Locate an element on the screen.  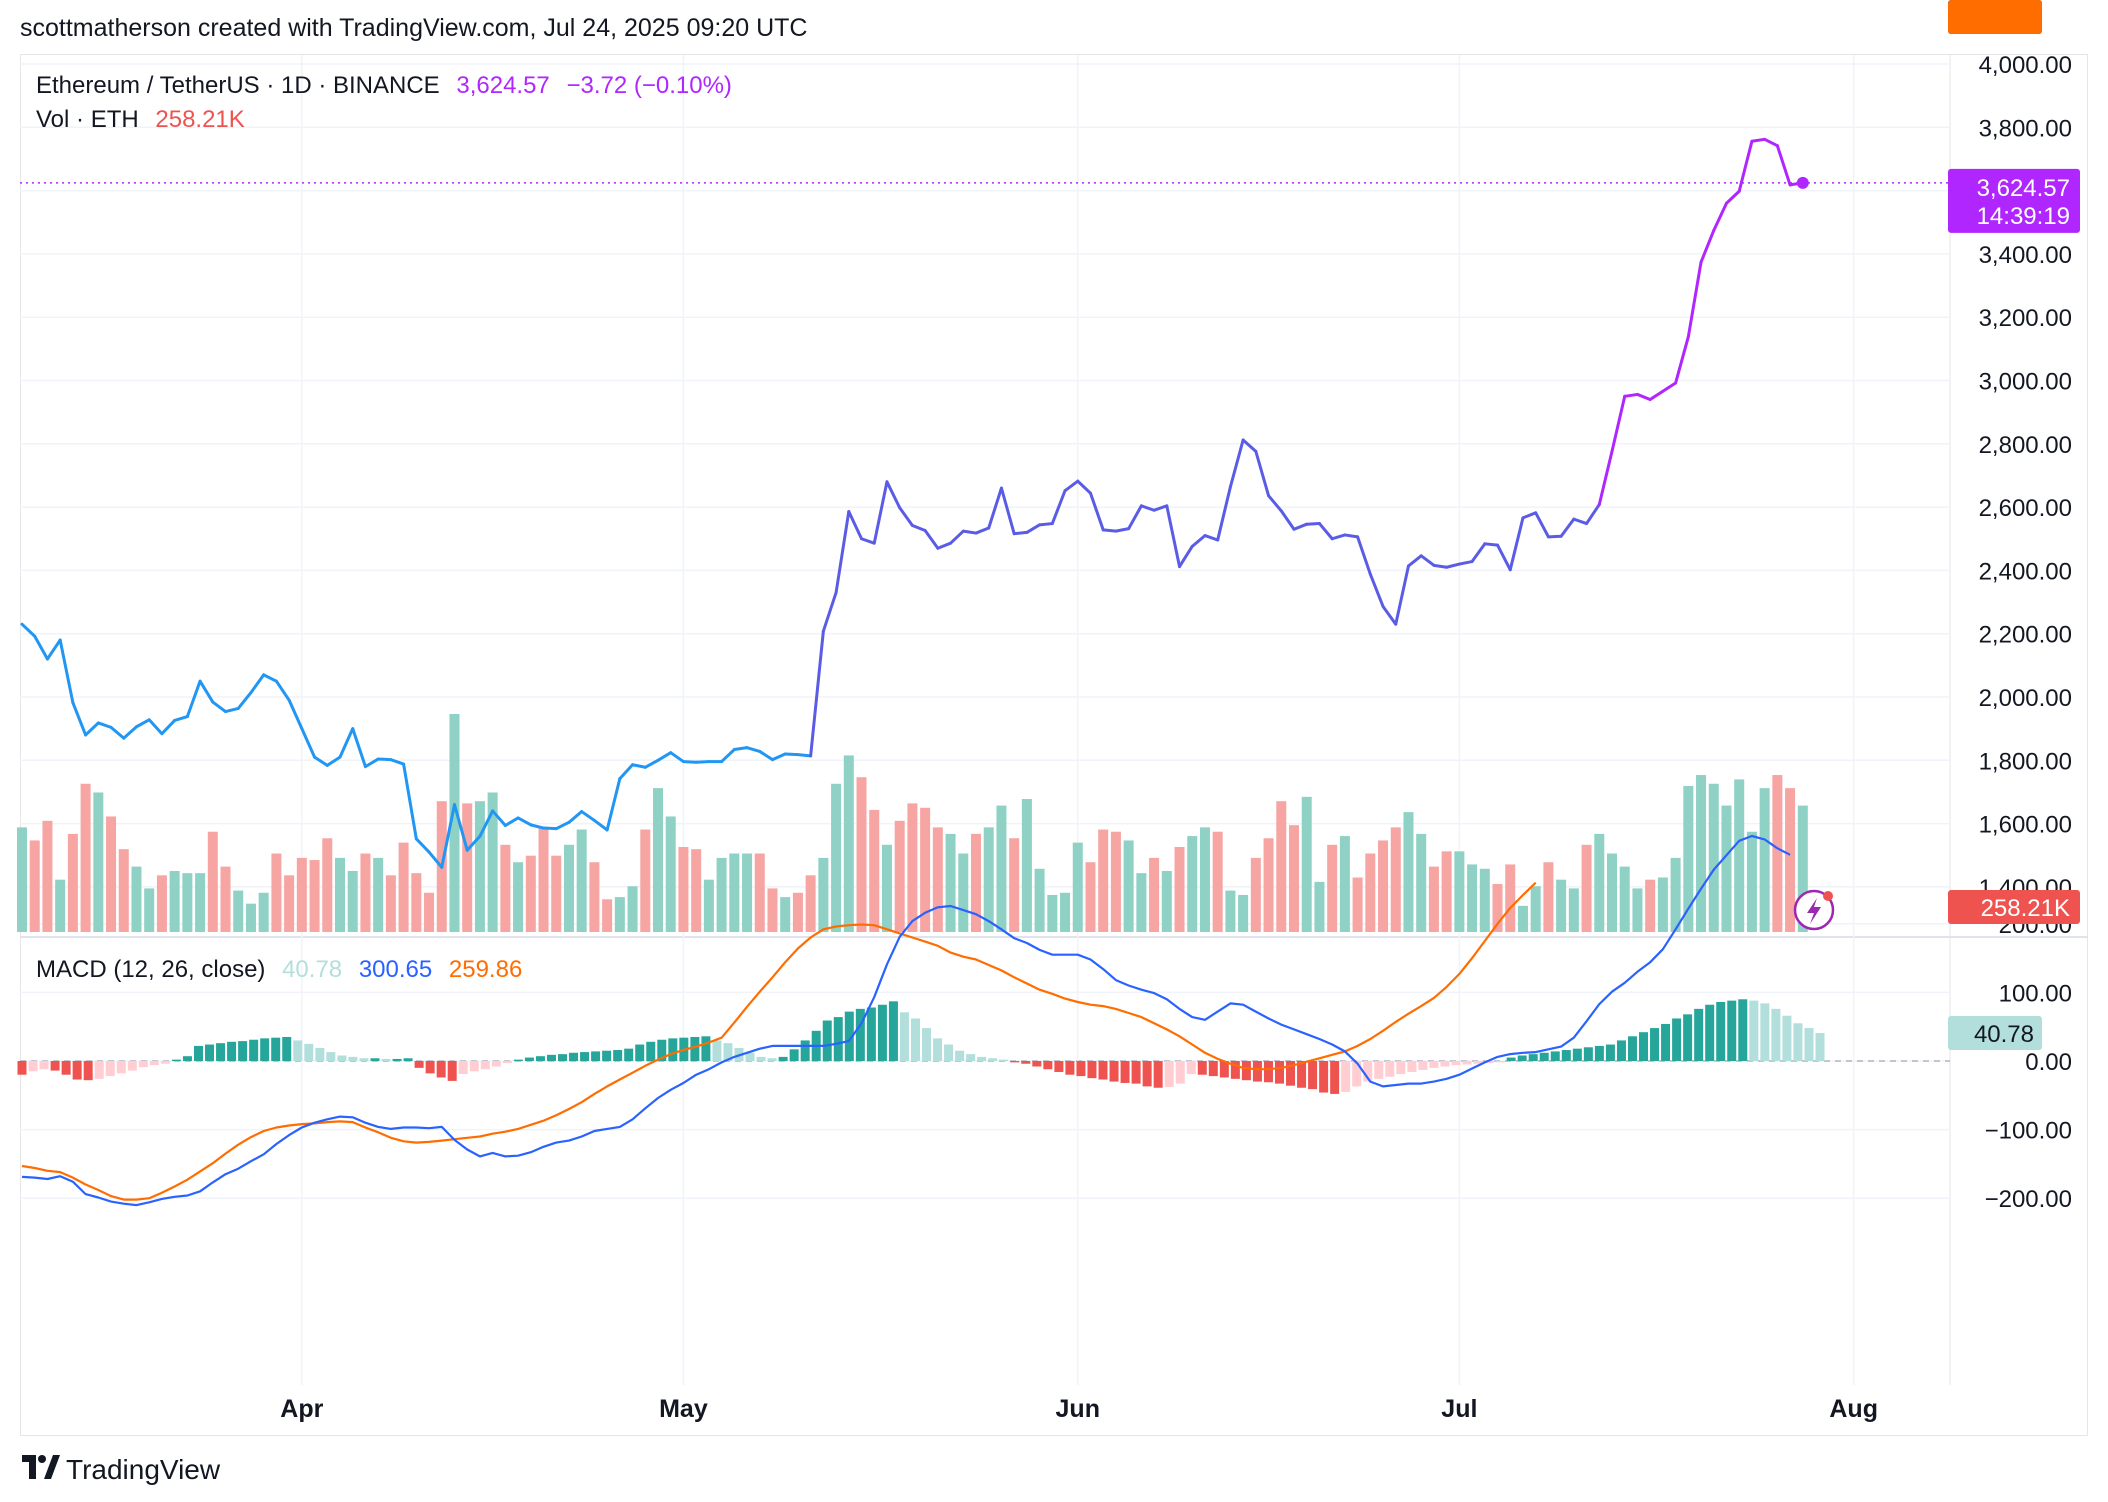
price-tick-label: 2,000.00 is located at coordinates (2025, 698).